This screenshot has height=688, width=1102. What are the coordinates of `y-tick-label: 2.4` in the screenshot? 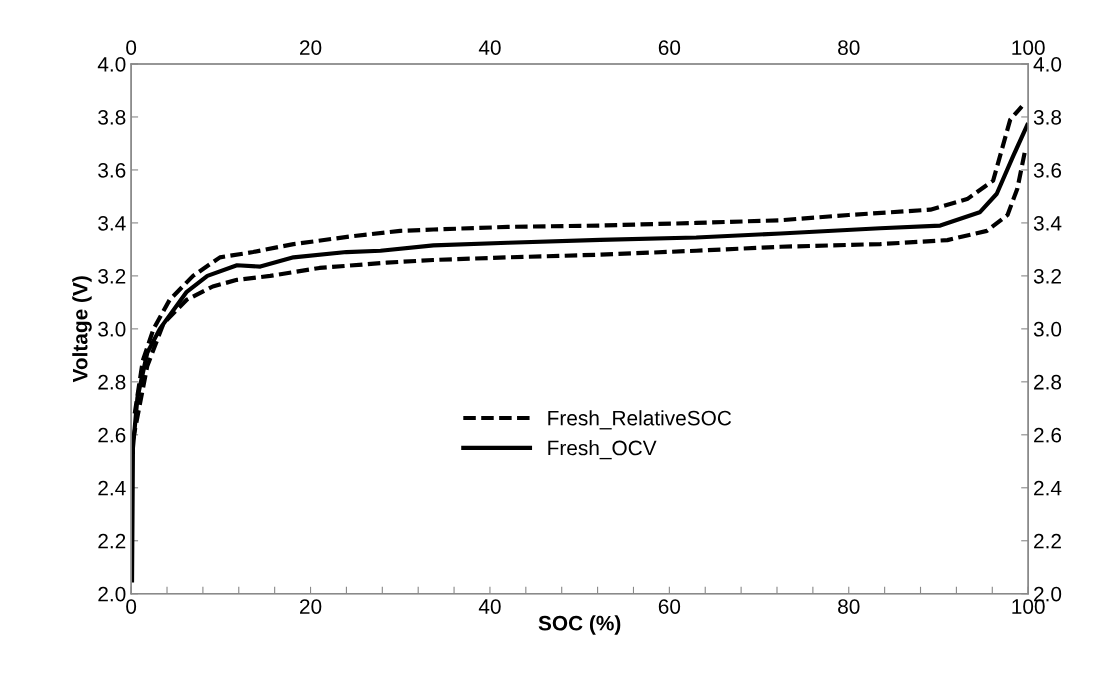 It's located at (112, 488).